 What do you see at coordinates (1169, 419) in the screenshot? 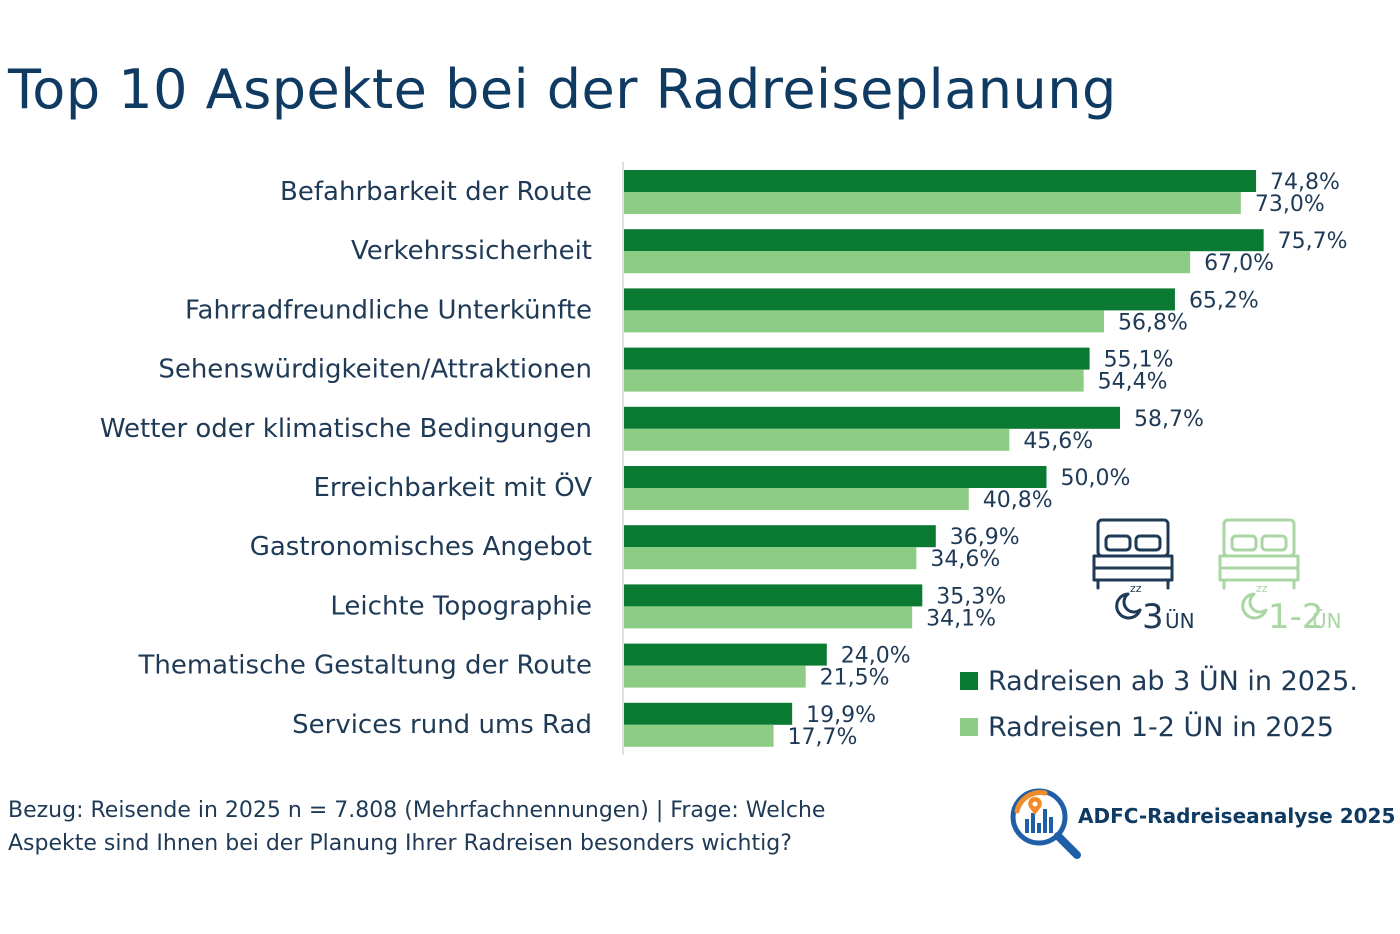
I see `data-label: 58,7%` at bounding box center [1169, 419].